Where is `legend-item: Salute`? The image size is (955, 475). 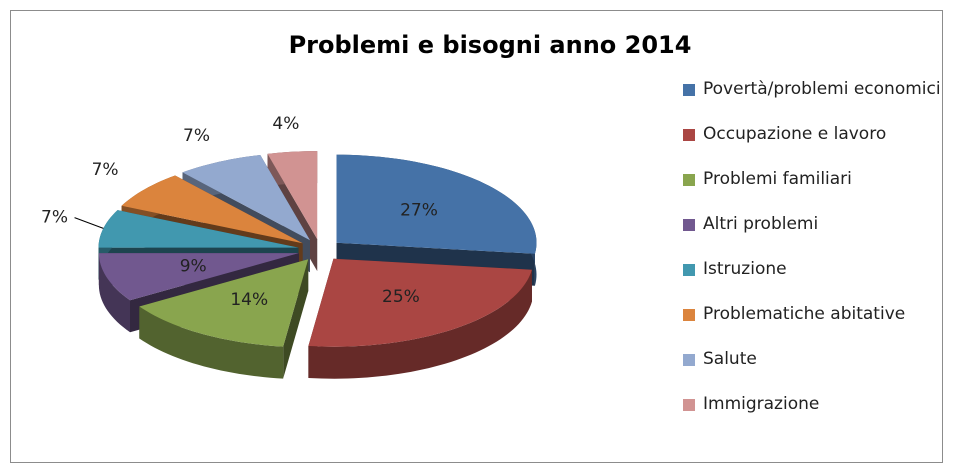
legend-item: Salute is located at coordinates (814, 370).